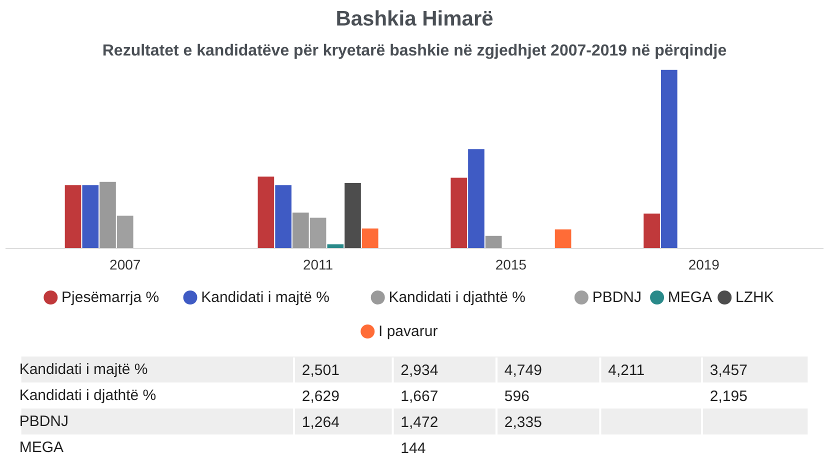 Image resolution: width=828 pixels, height=469 pixels. I want to click on chart-subtitle: Rezultatet e kandidatëve për kryetarë bashkie në zgjedhjet 2007-2019 në përqindje, so click(414, 51).